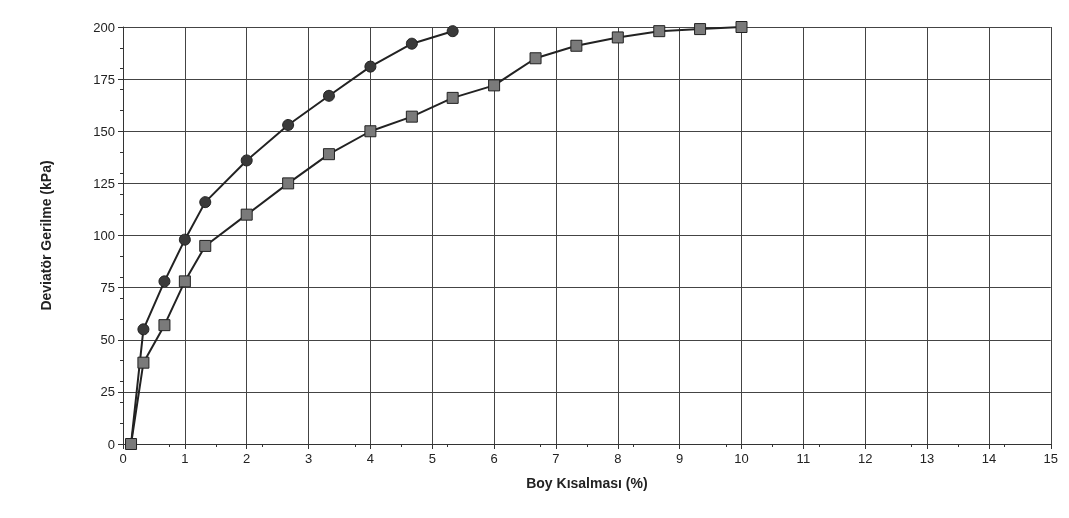  What do you see at coordinates (1050, 458) in the screenshot?
I see `x-tick-label: 15` at bounding box center [1050, 458].